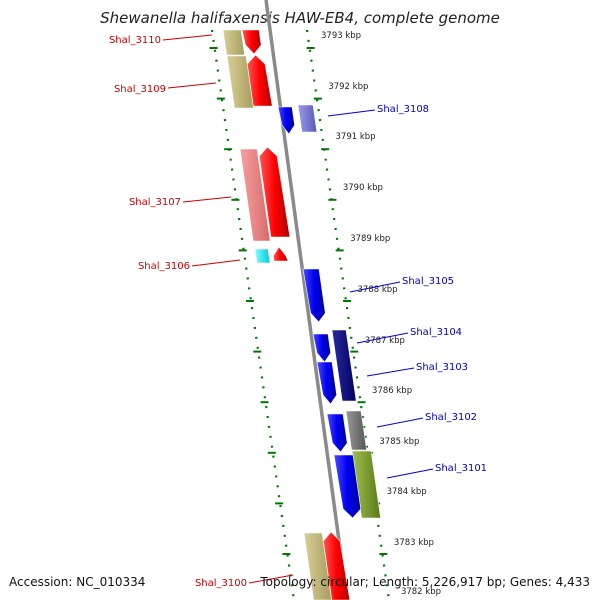 This screenshot has height=600, width=600. What do you see at coordinates (414, 543) in the screenshot?
I see `scale-label: 3783 kbp` at bounding box center [414, 543].